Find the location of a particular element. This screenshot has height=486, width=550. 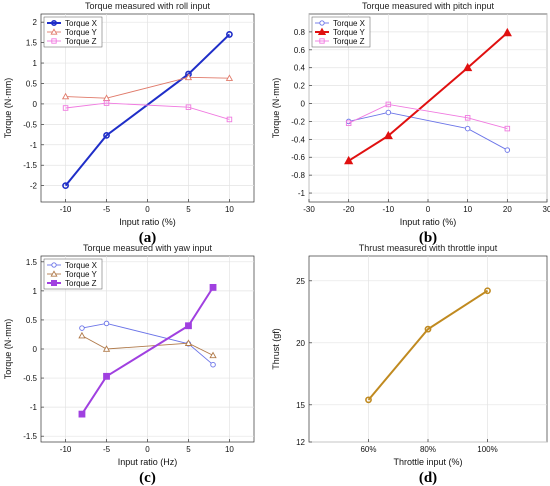

y-tick-label: -0.8 is located at coordinates (298, 175).